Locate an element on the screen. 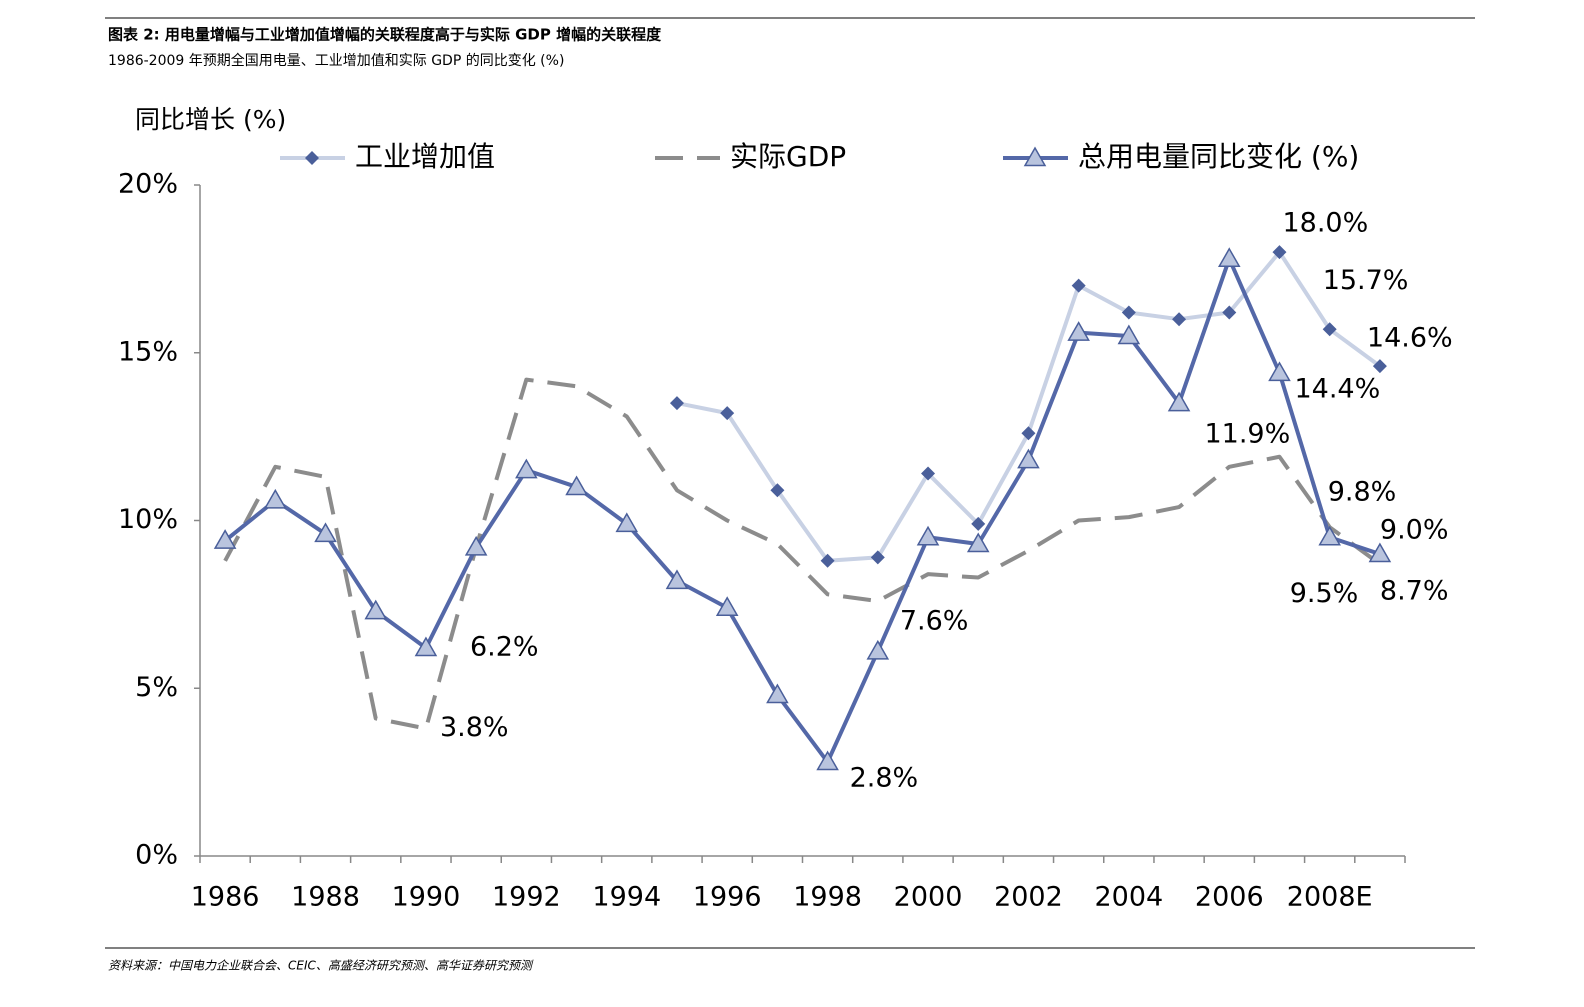  source-note: 资料来源：中国电力企业联合会、CEIC、高盛经济研究预测、高华证券研究预测 is located at coordinates (321, 966).